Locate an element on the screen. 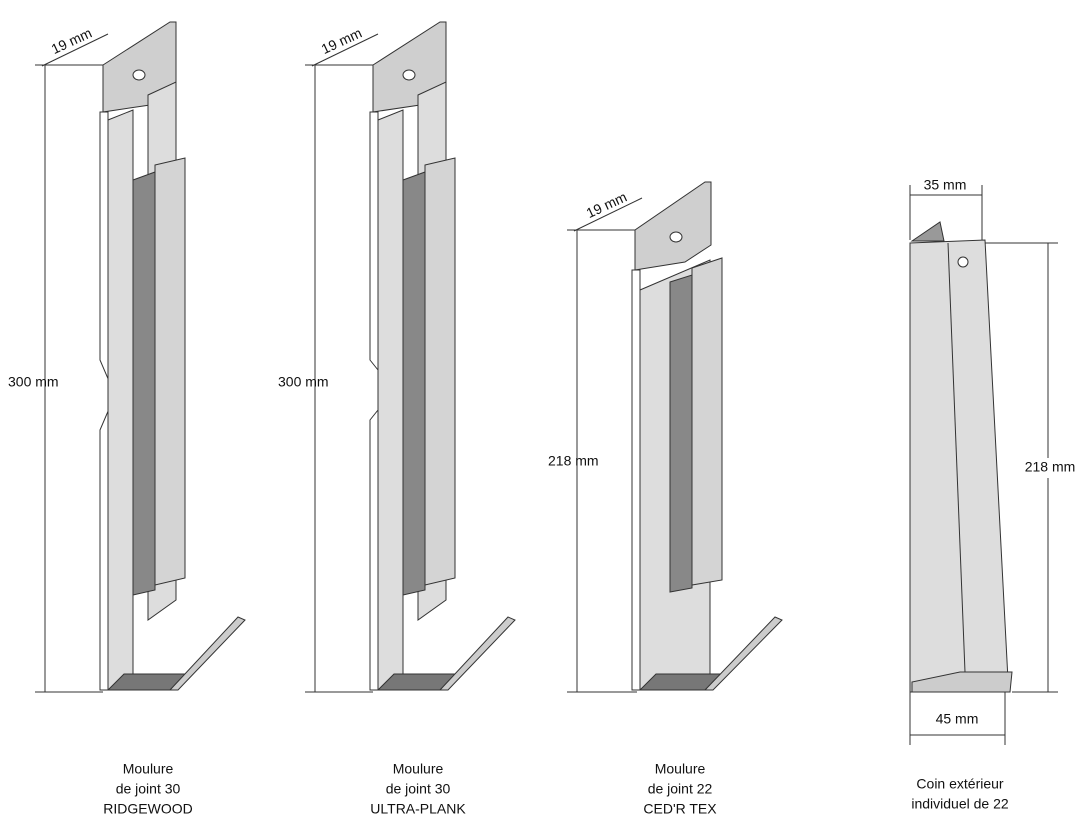 The image size is (1087, 829). caption: RIDGEWOOD is located at coordinates (147, 809).